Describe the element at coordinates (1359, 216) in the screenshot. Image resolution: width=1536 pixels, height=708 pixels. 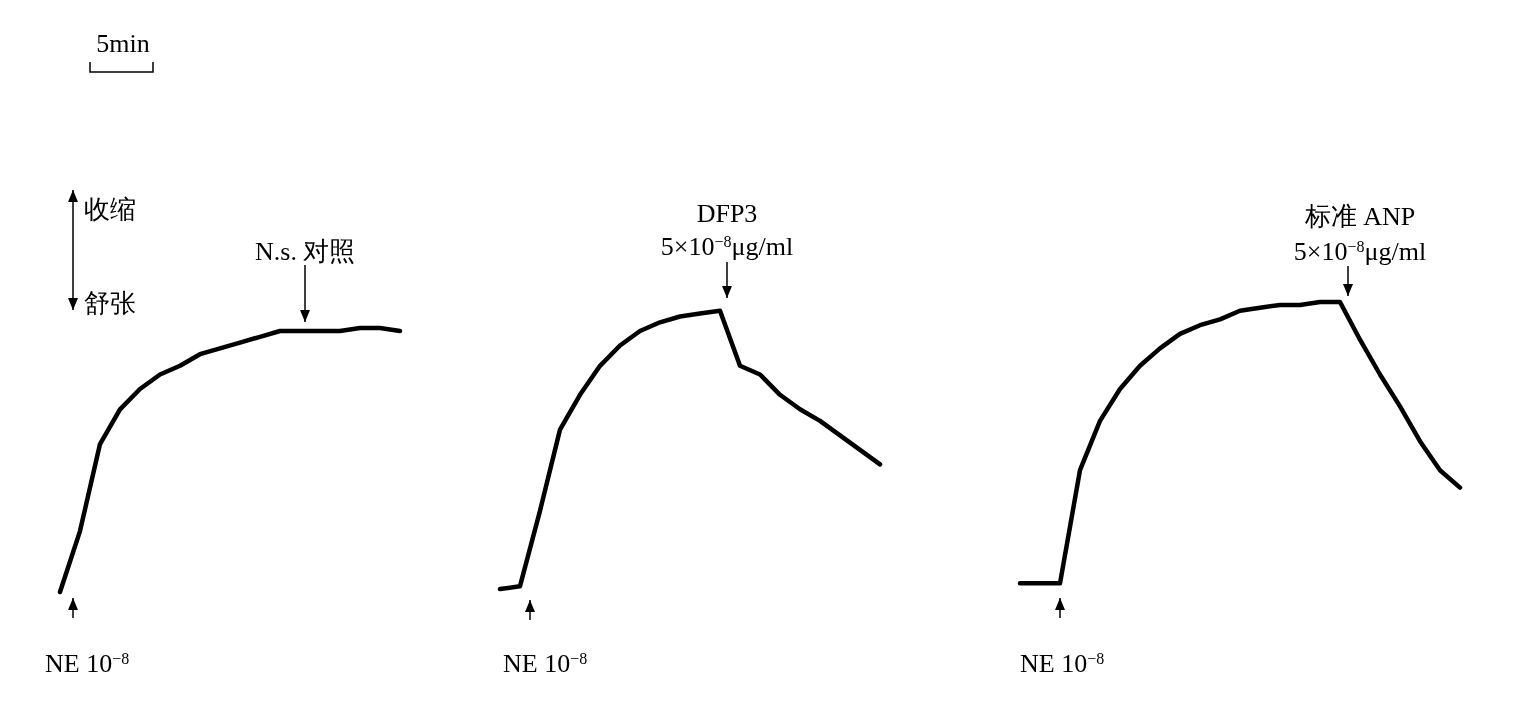
I see `text: 标准 ANP` at that location.